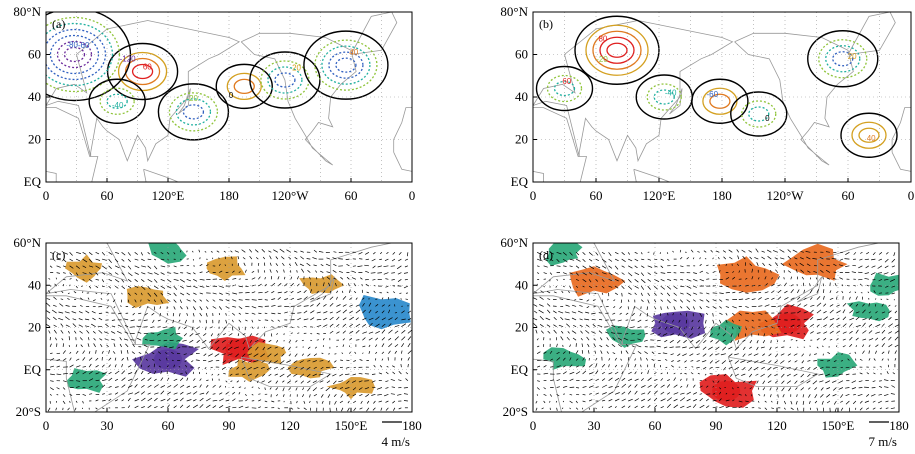 This screenshot has width=915, height=454. What do you see at coordinates (726, 332) in the screenshot?
I see `anomaly-shading` at bounding box center [726, 332].